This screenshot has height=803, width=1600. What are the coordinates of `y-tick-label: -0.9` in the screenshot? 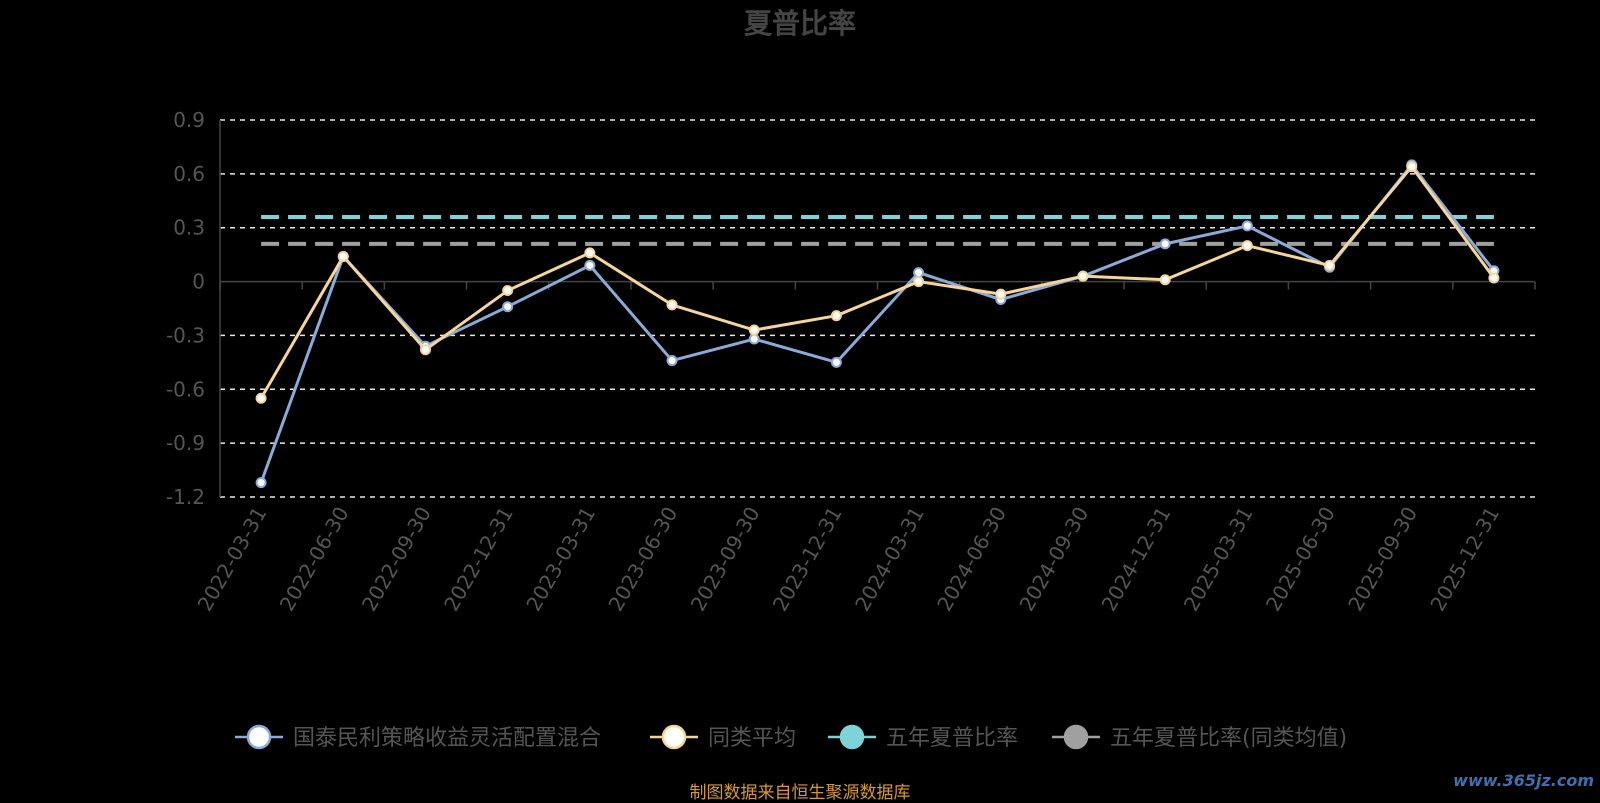 It's located at (185, 443).